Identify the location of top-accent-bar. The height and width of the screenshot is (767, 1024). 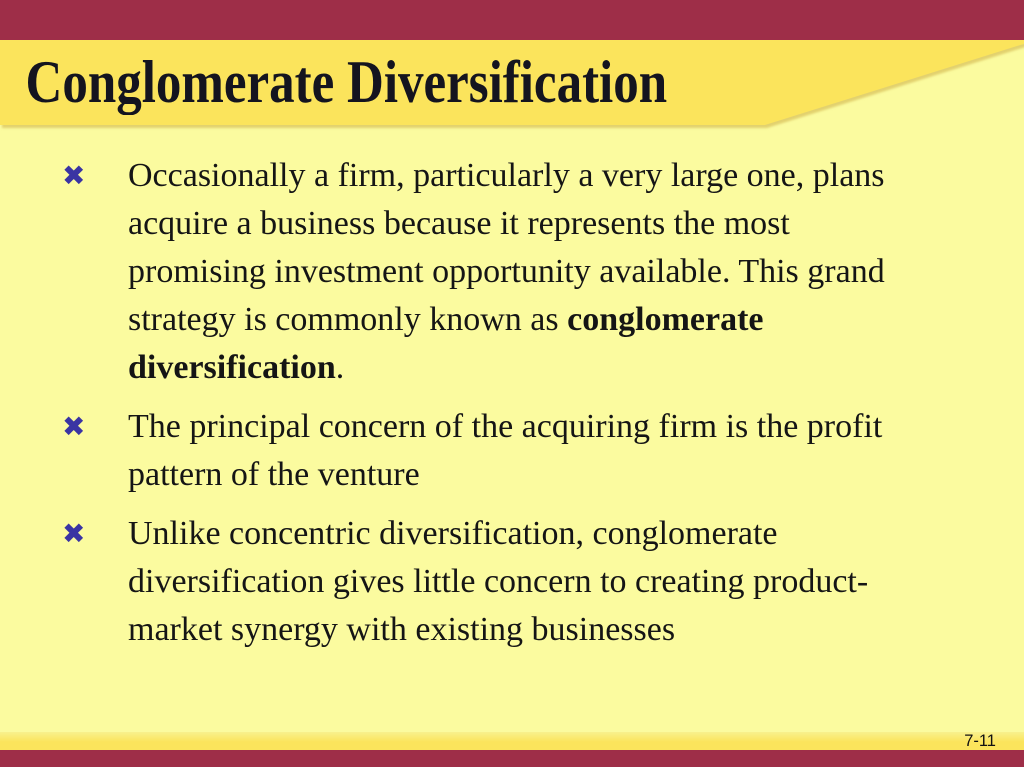
(512, 20).